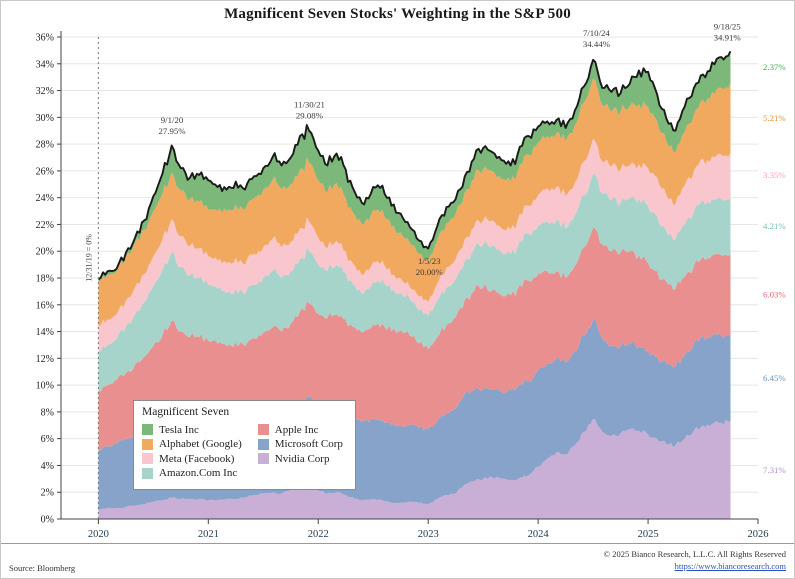 The image size is (795, 579). What do you see at coordinates (774, 470) in the screenshot?
I see `end-value-label-nvidia-corp: 7.31%` at bounding box center [774, 470].